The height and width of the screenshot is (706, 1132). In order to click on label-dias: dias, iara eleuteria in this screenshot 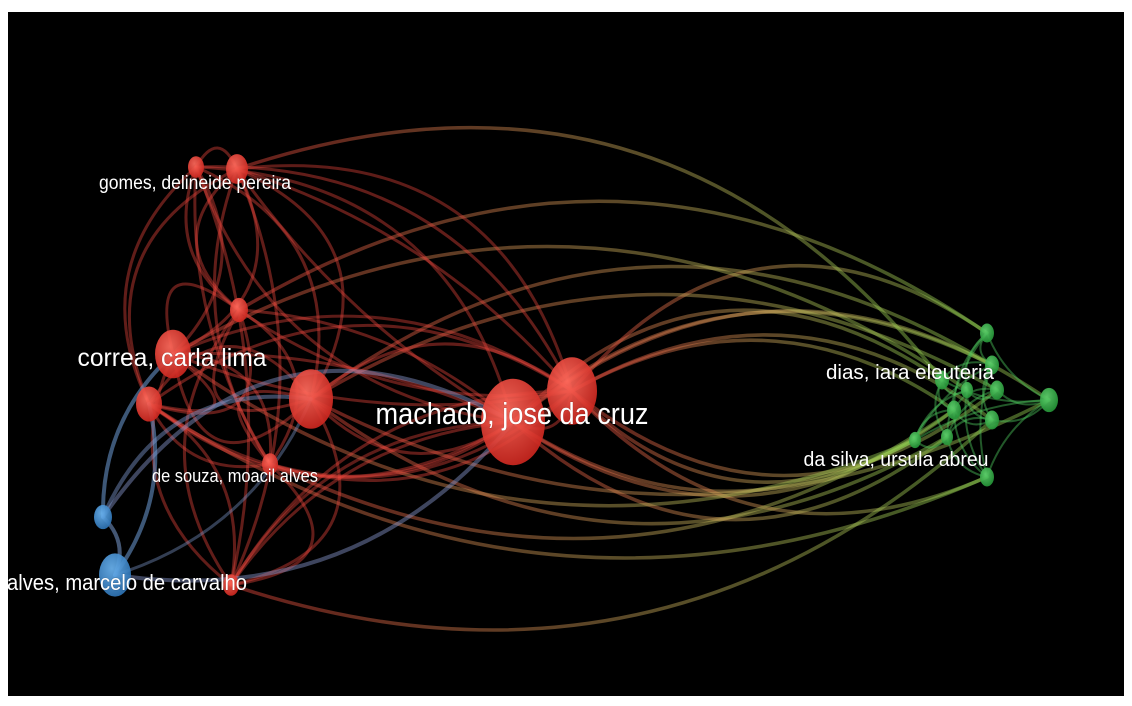, I will do `click(910, 373)`.